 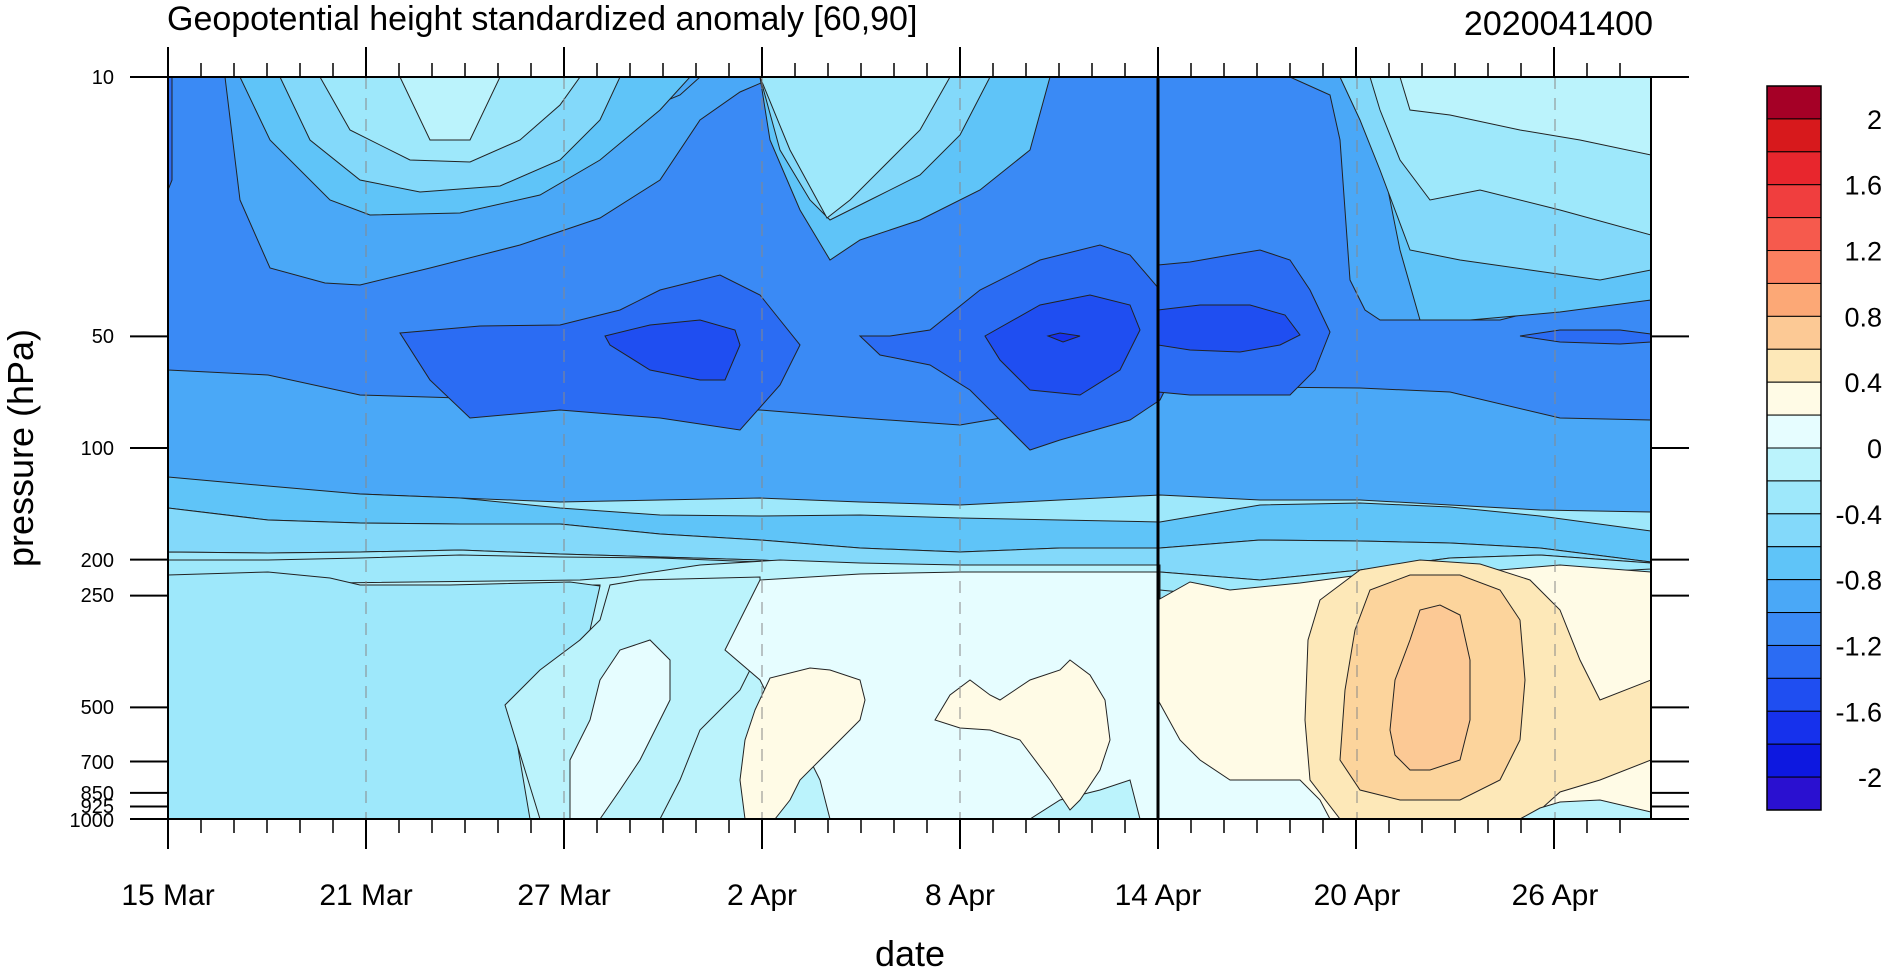 I want to click on fill-pos0-2-a, so click(x=802, y=743).